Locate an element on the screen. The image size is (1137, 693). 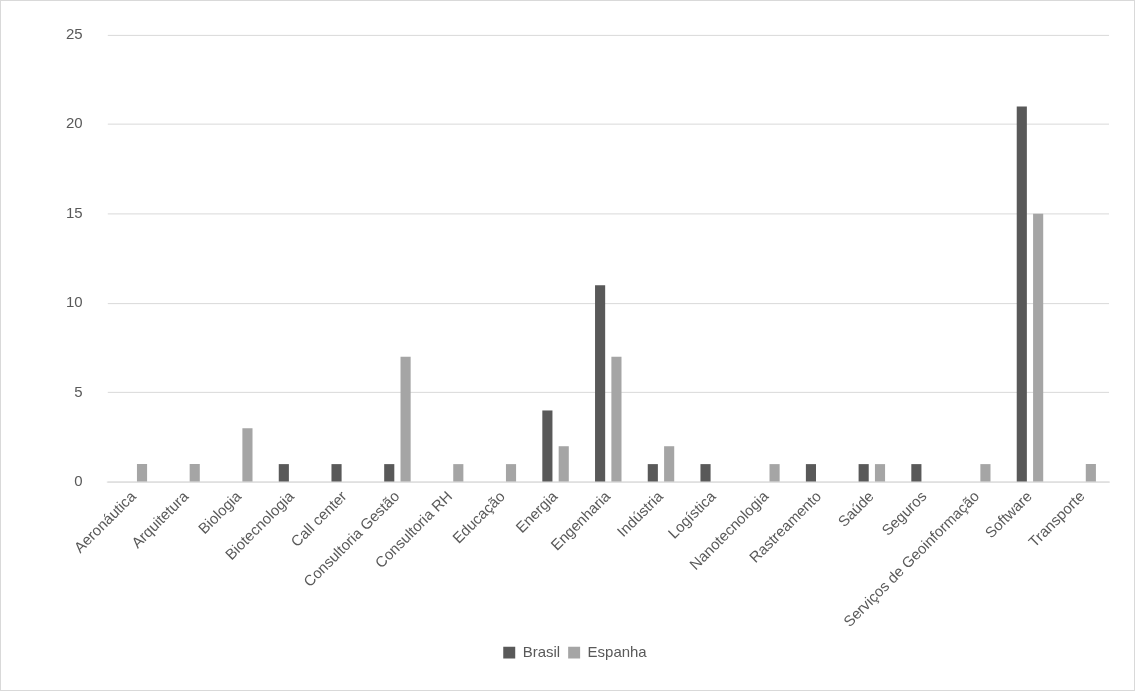
y-tick-label: 5 is located at coordinates (78, 391).